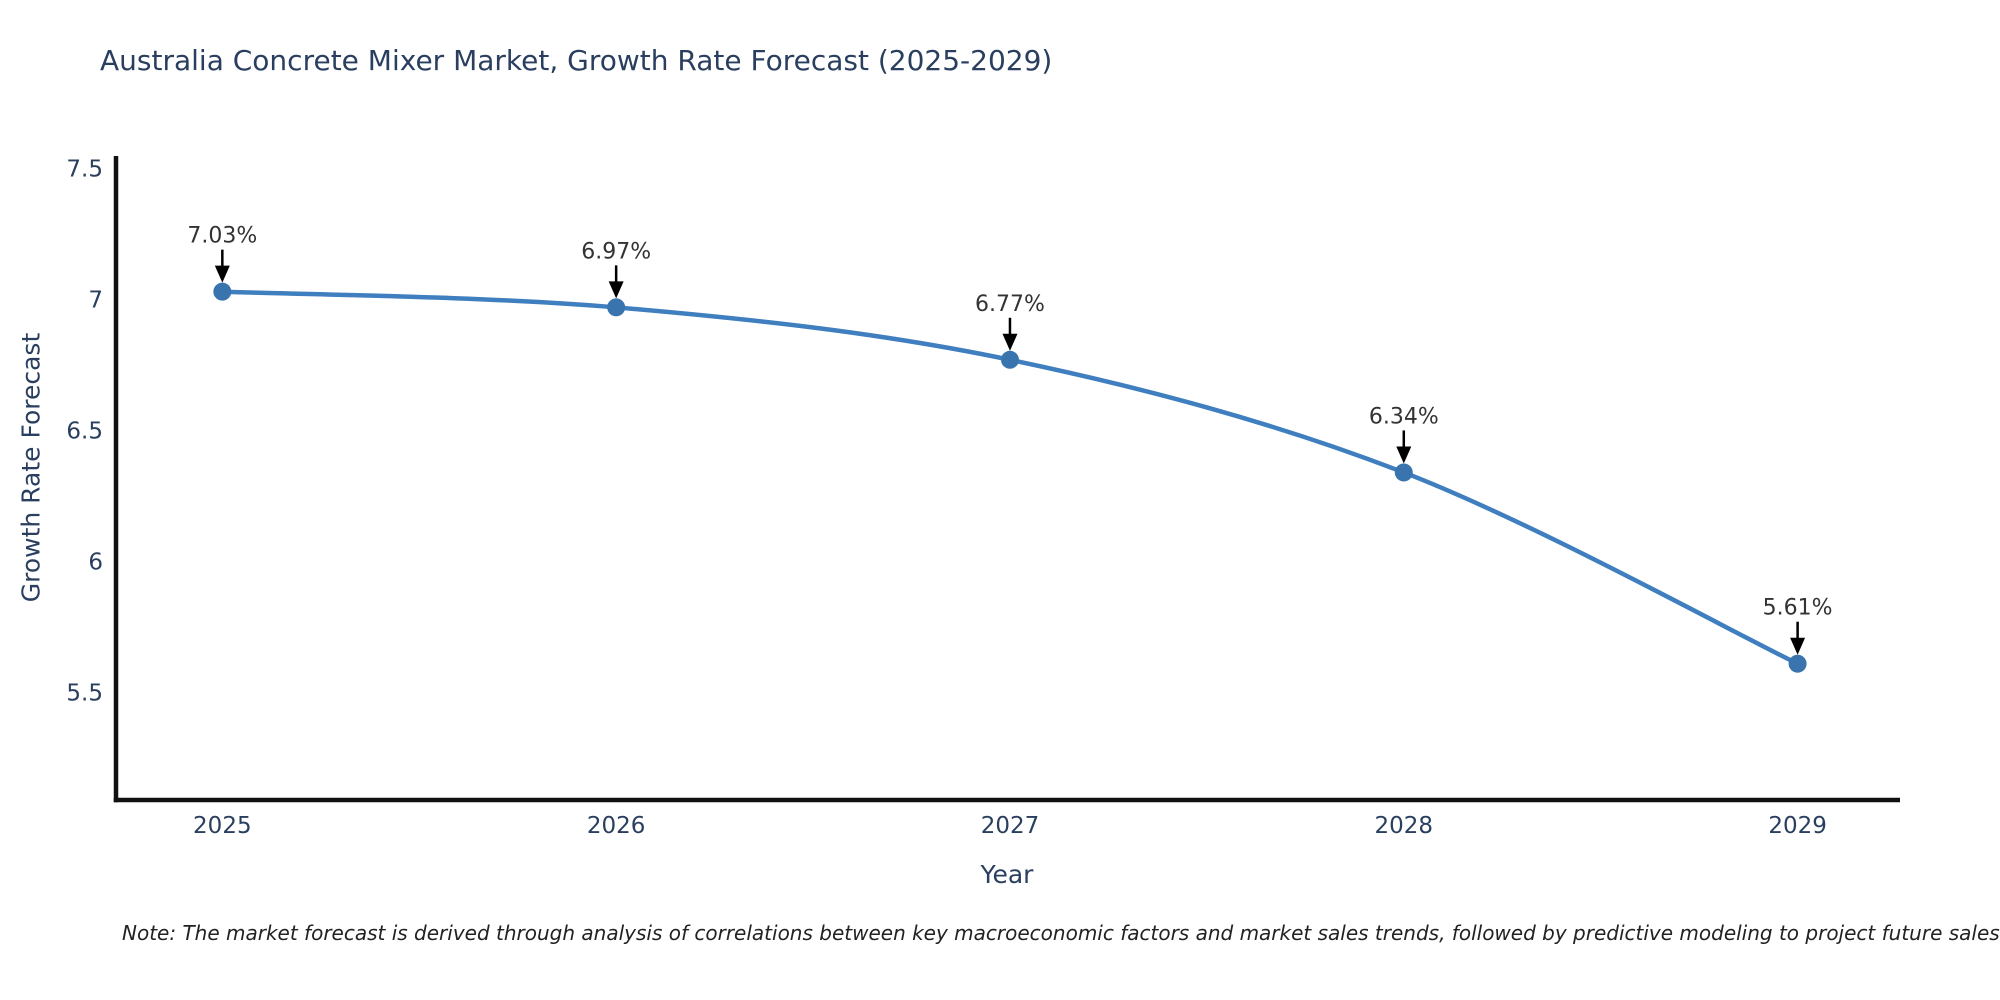 The image size is (2000, 1000). Describe the element at coordinates (616, 826) in the screenshot. I see `x-tick-label: 2026` at that location.